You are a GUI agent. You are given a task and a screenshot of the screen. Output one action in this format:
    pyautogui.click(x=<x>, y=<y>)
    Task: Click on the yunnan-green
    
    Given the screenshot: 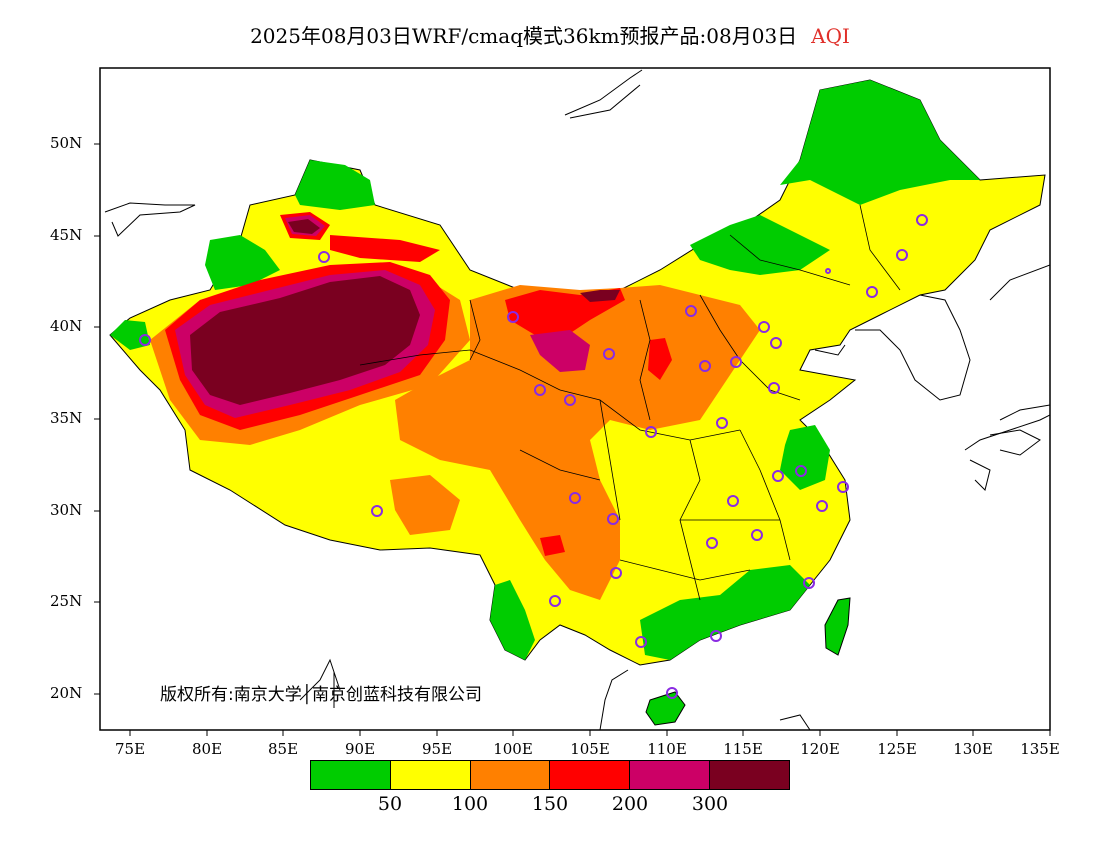 What is the action you would take?
    pyautogui.click(x=512, y=620)
    